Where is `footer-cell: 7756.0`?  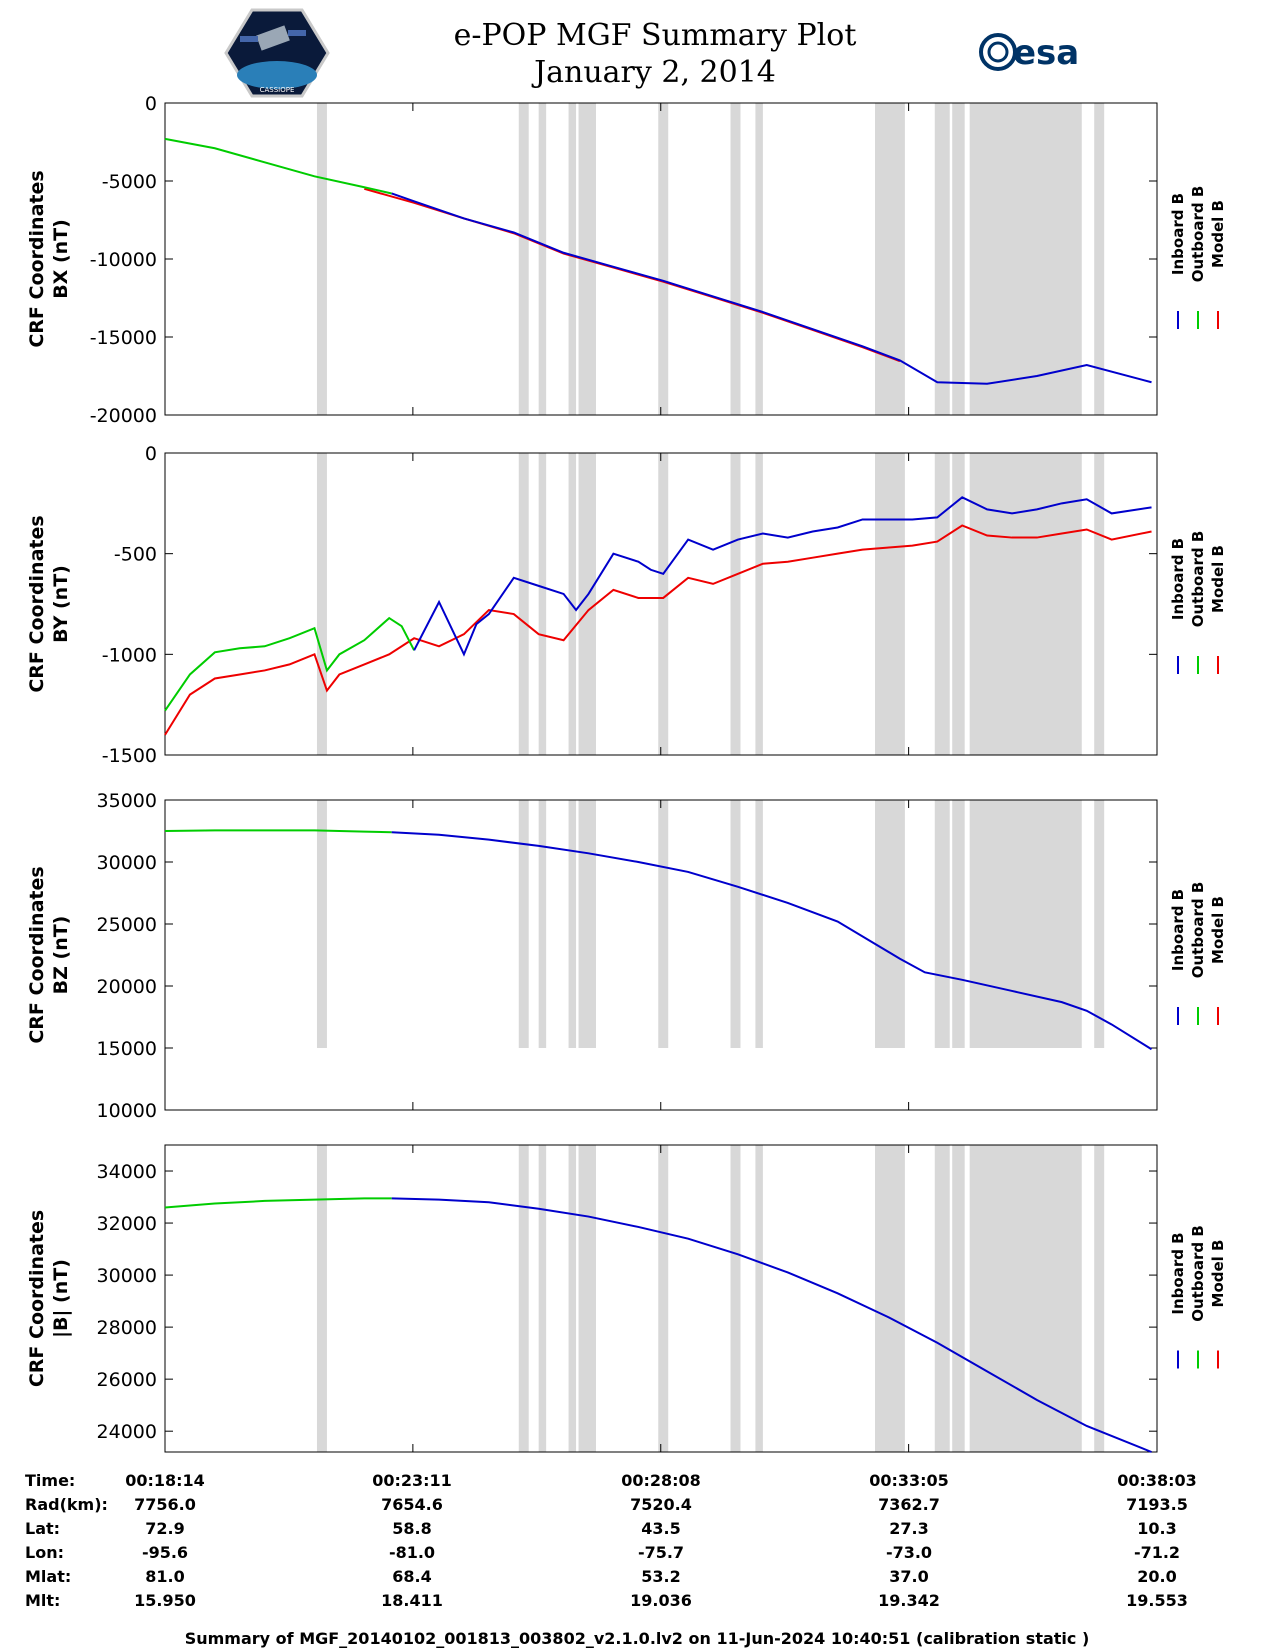
footer-cell: 7756.0 is located at coordinates (165, 1504).